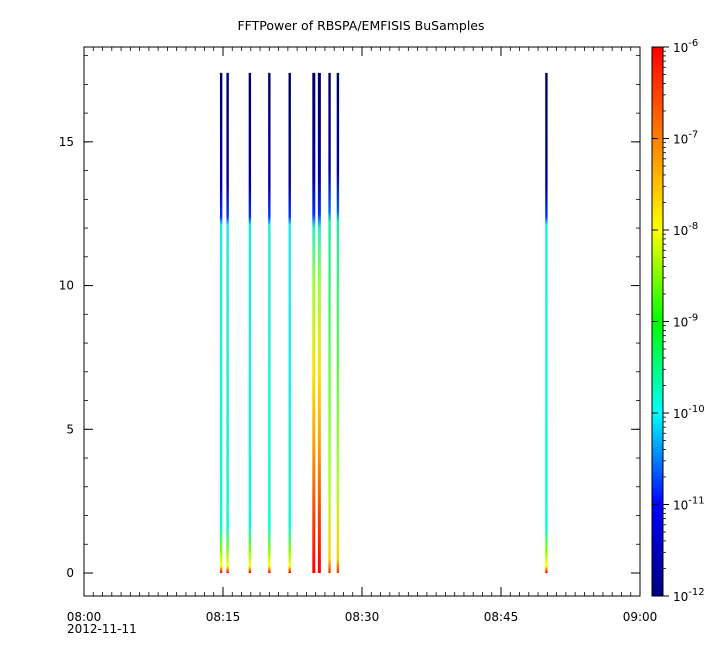 Image resolution: width=724 pixels, height=656 pixels. I want to click on y-tick-label: 15, so click(66, 142).